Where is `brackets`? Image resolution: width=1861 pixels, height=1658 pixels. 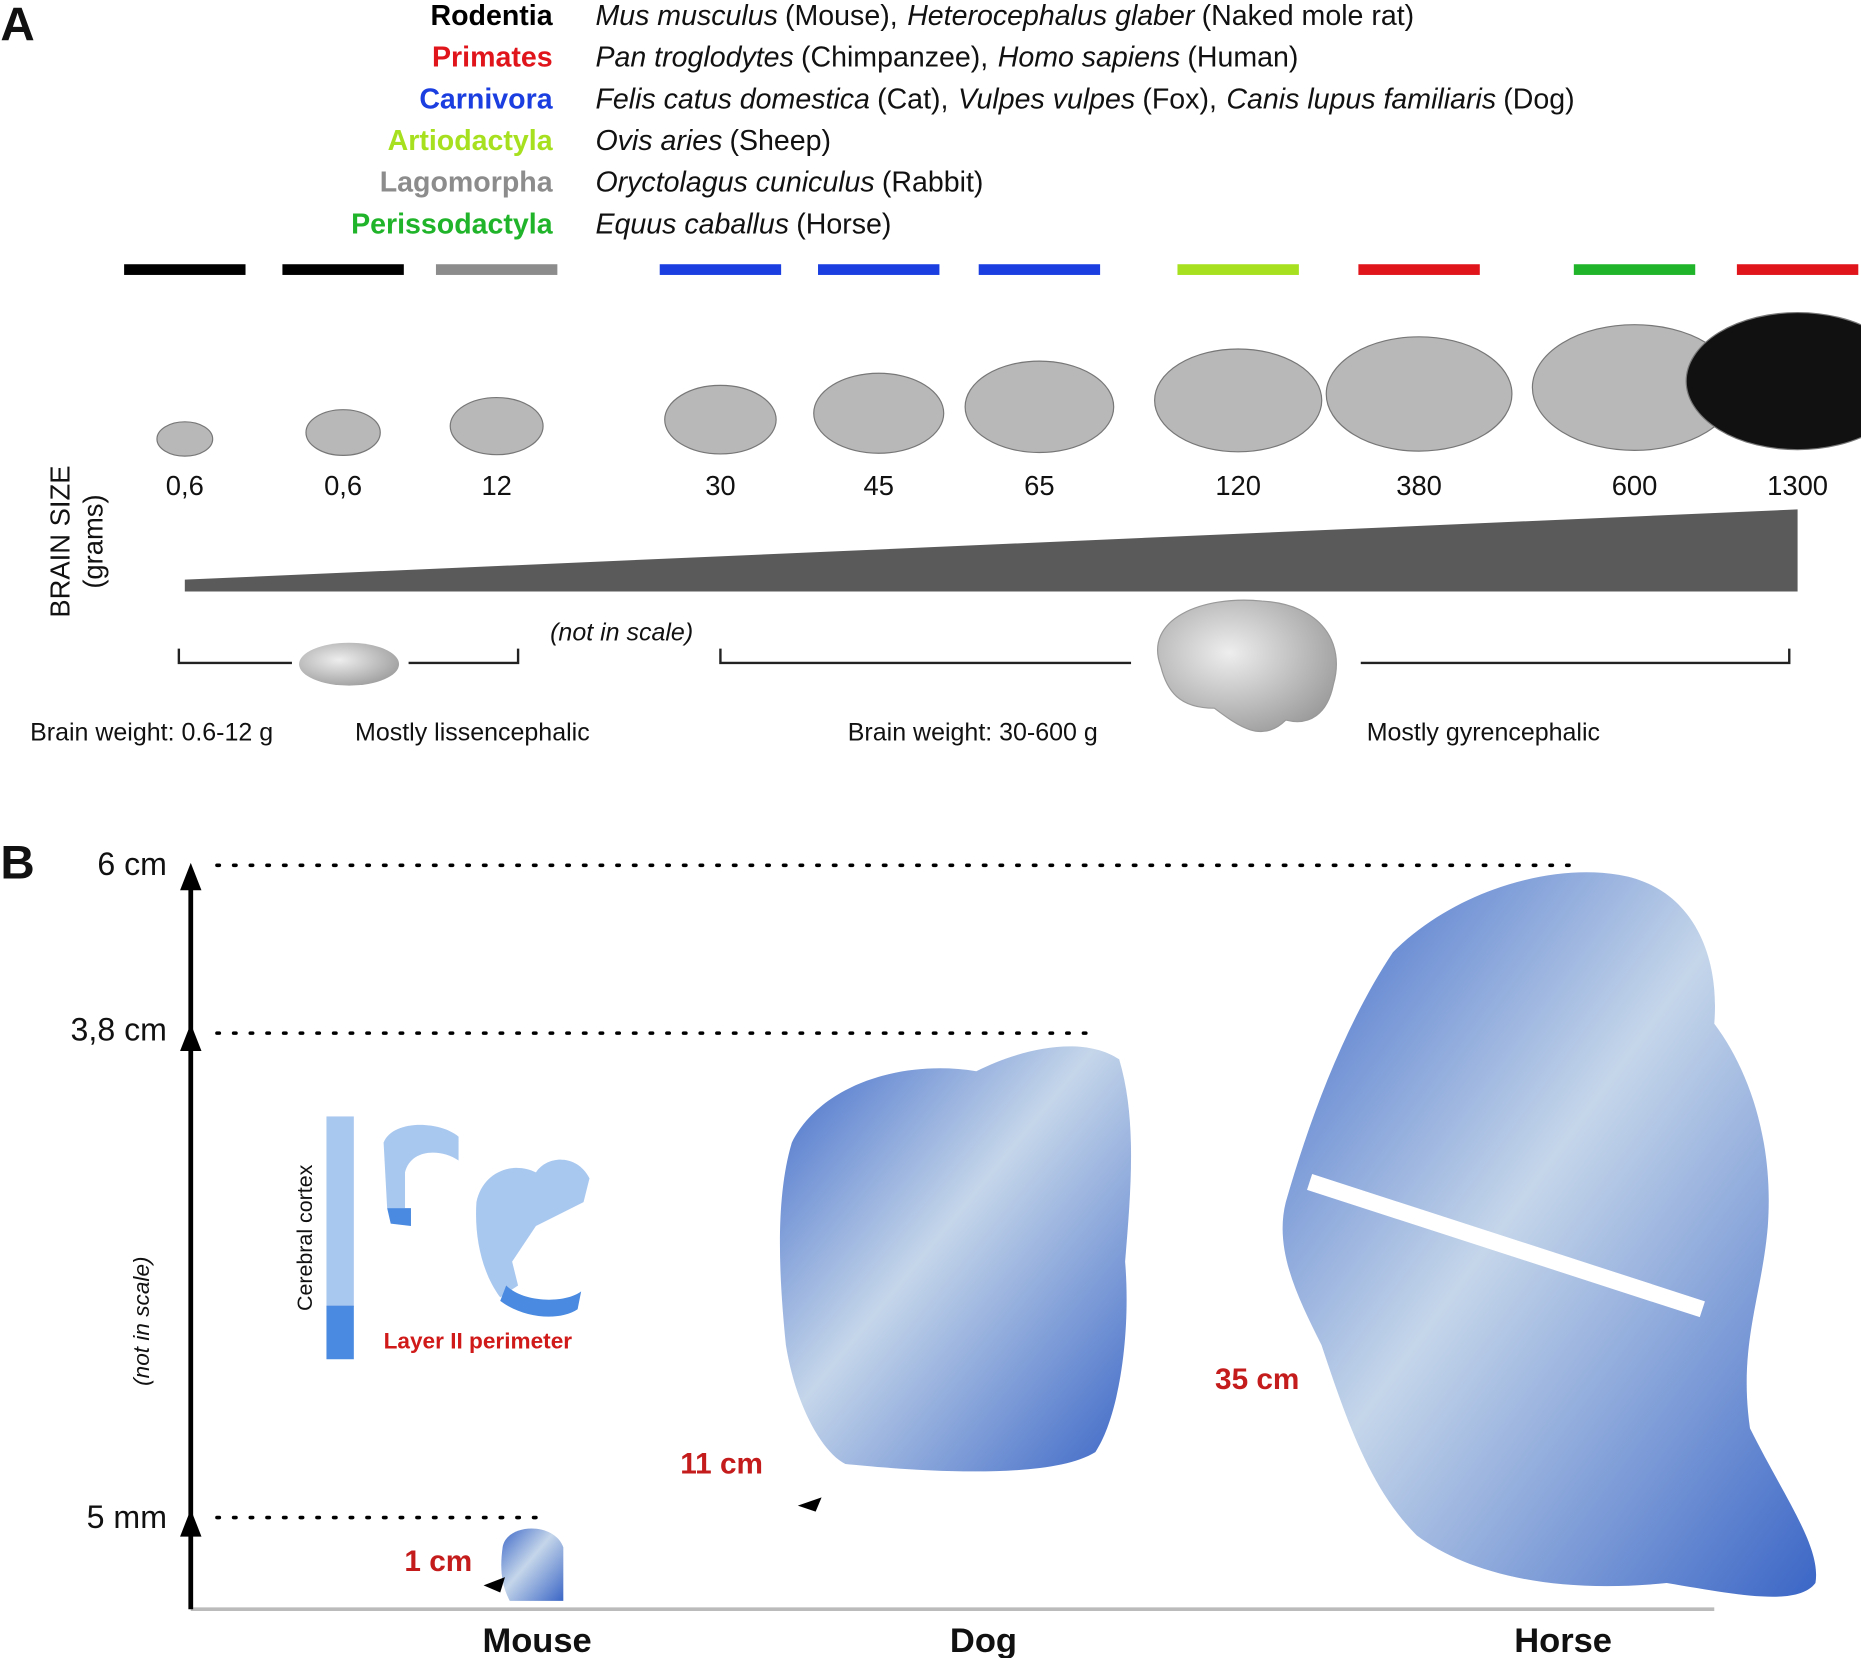
brackets is located at coordinates (984, 656).